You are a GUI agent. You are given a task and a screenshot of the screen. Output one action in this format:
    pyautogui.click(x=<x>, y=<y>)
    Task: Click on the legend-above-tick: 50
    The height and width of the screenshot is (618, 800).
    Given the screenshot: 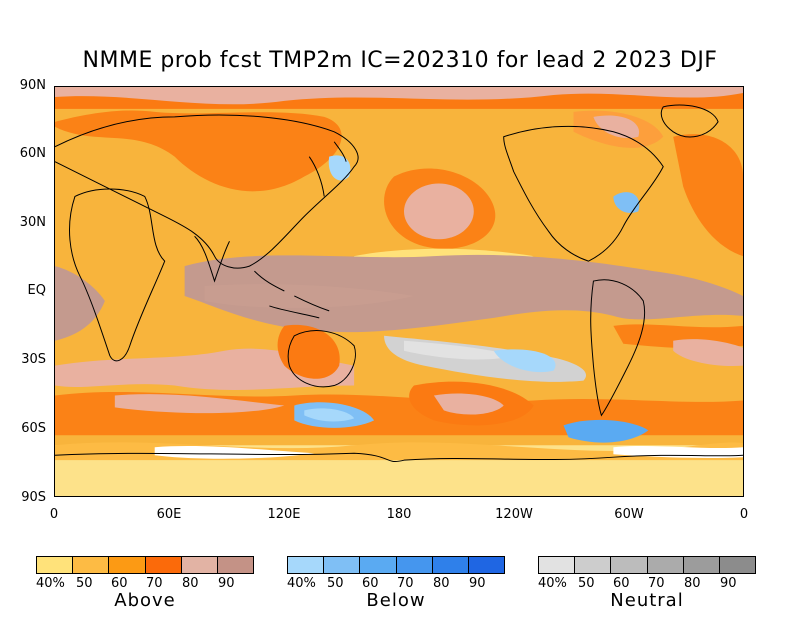 What is the action you would take?
    pyautogui.click(x=84, y=583)
    